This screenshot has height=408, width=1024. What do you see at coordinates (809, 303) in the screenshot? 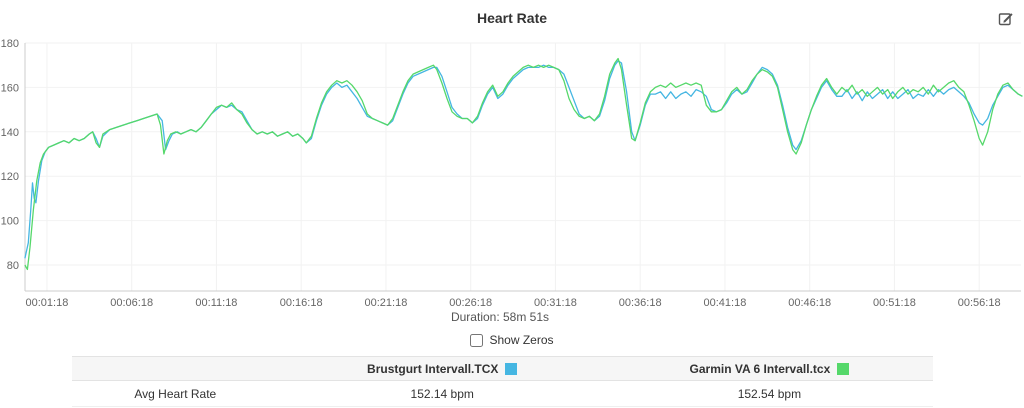
I see `x-tick-label: 00:46:18` at bounding box center [809, 303].